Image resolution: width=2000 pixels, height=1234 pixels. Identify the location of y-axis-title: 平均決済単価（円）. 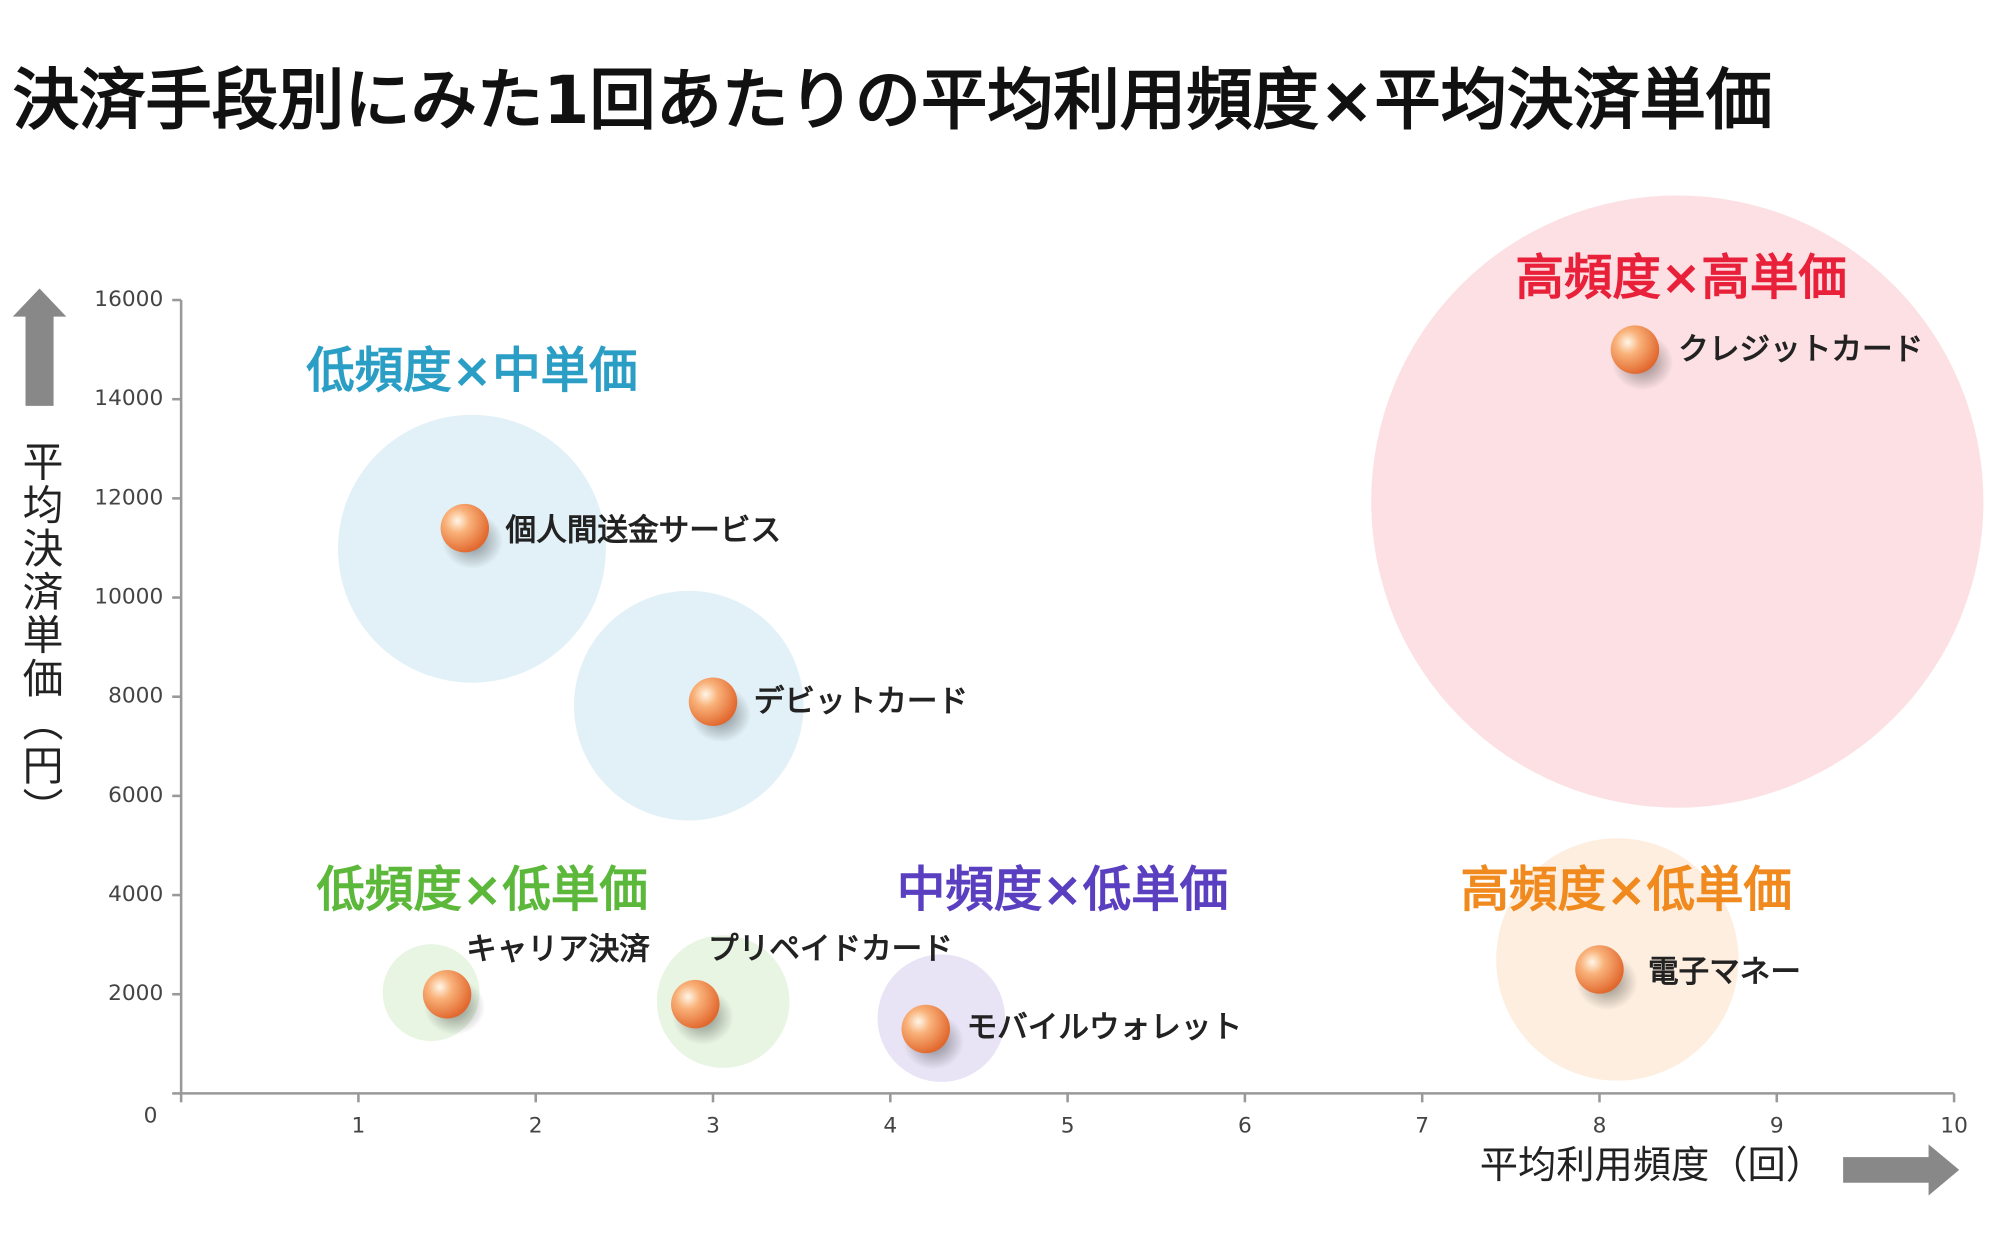
(40, 635).